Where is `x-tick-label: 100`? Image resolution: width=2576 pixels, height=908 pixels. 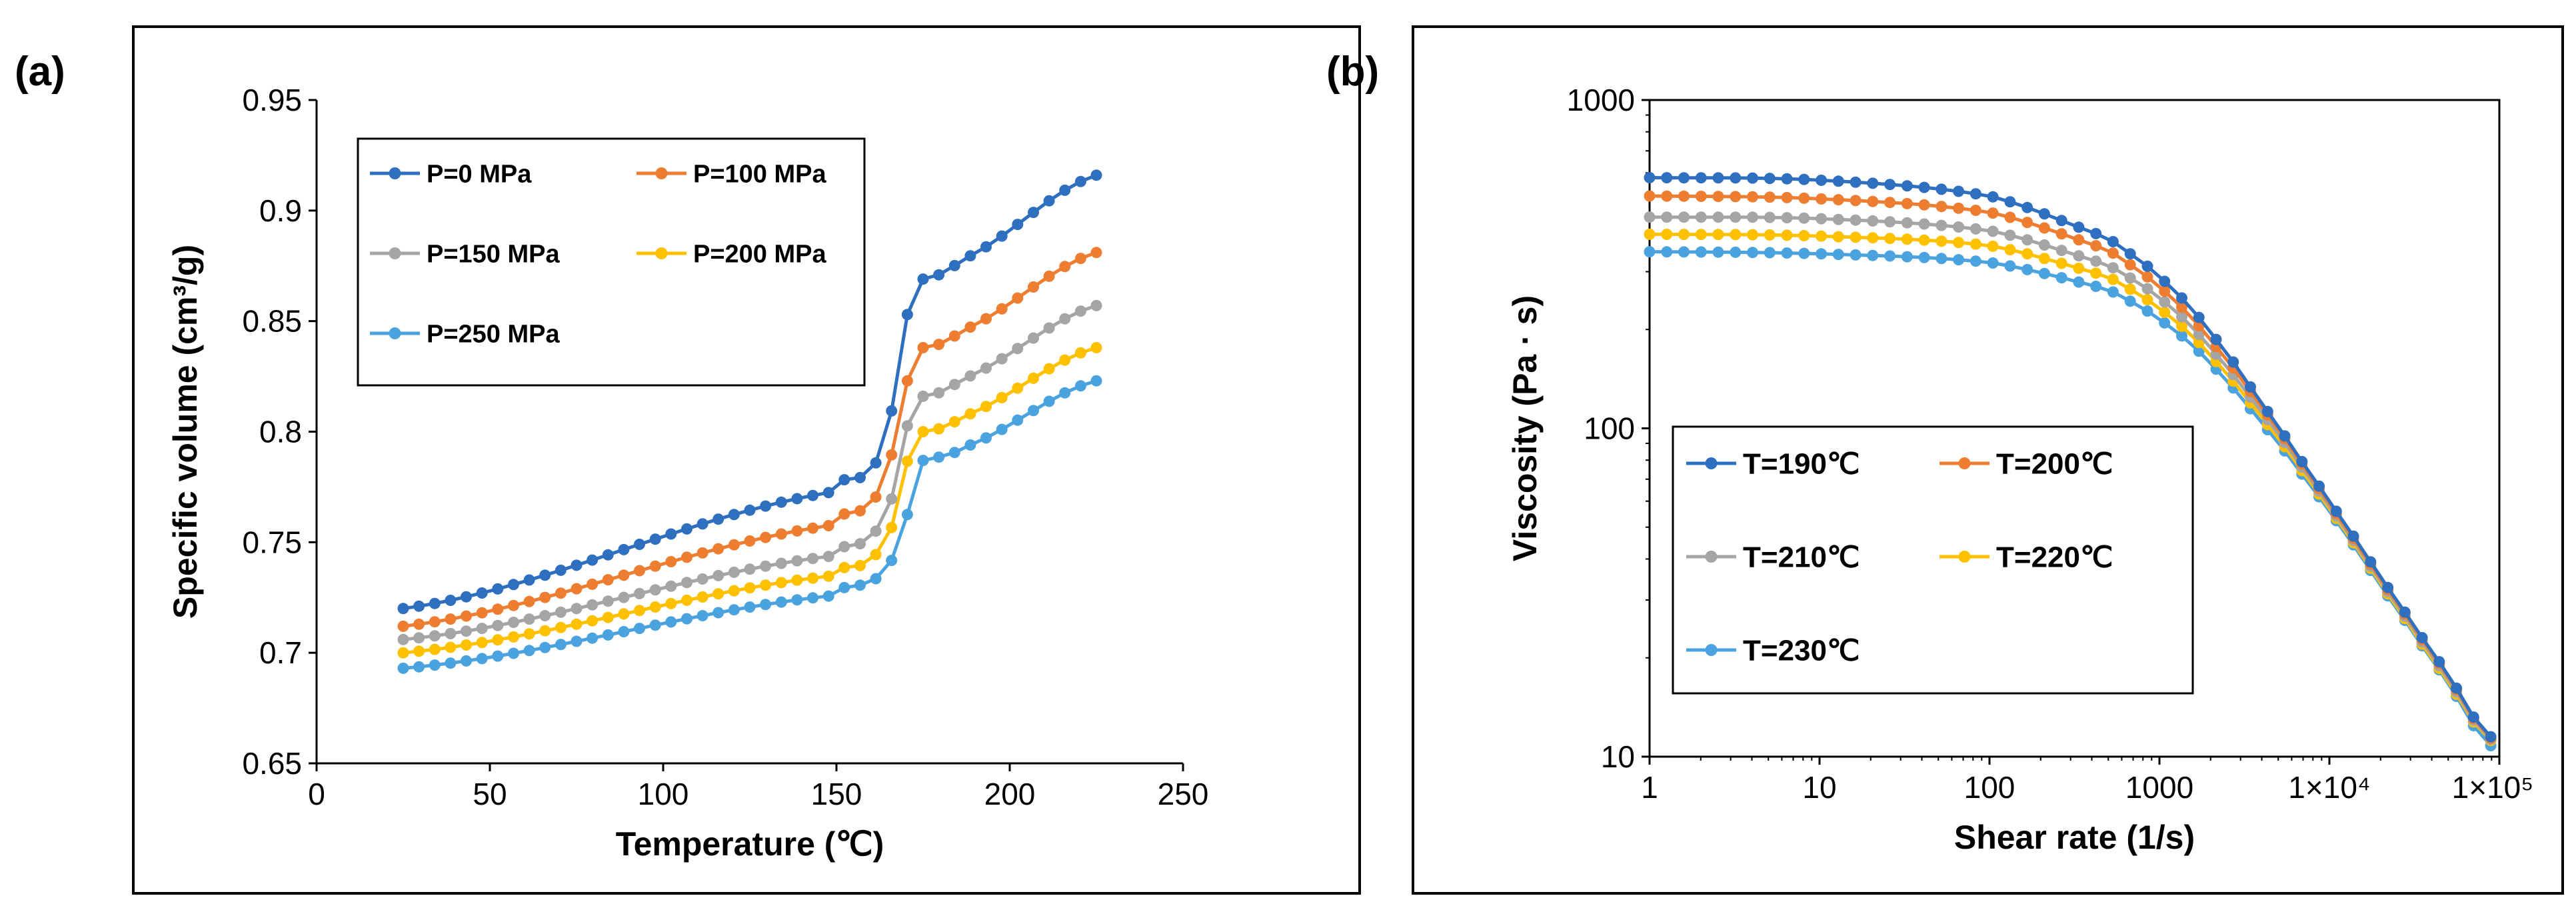
x-tick-label: 100 is located at coordinates (1990, 787).